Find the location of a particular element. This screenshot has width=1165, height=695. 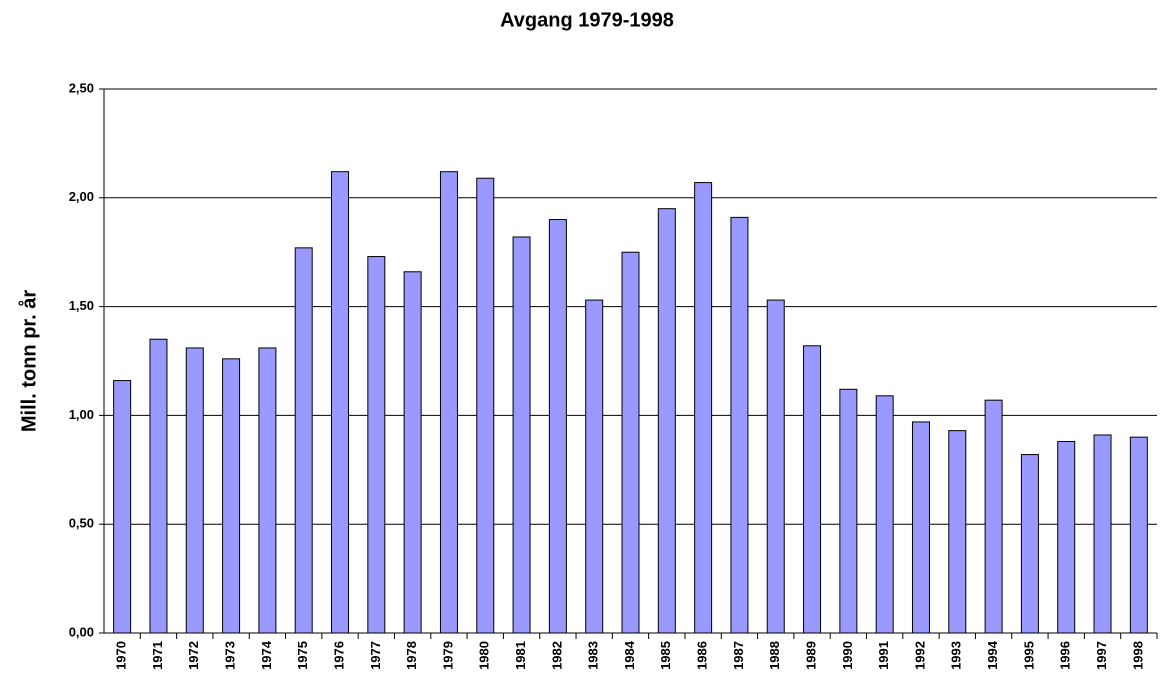

x-tick-label: 1994 is located at coordinates (992, 655).